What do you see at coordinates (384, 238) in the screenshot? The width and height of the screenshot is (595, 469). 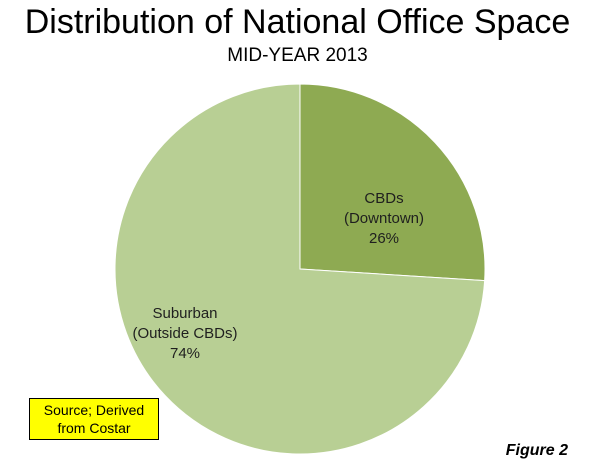 I see `pie-slice-label-line: 26%` at bounding box center [384, 238].